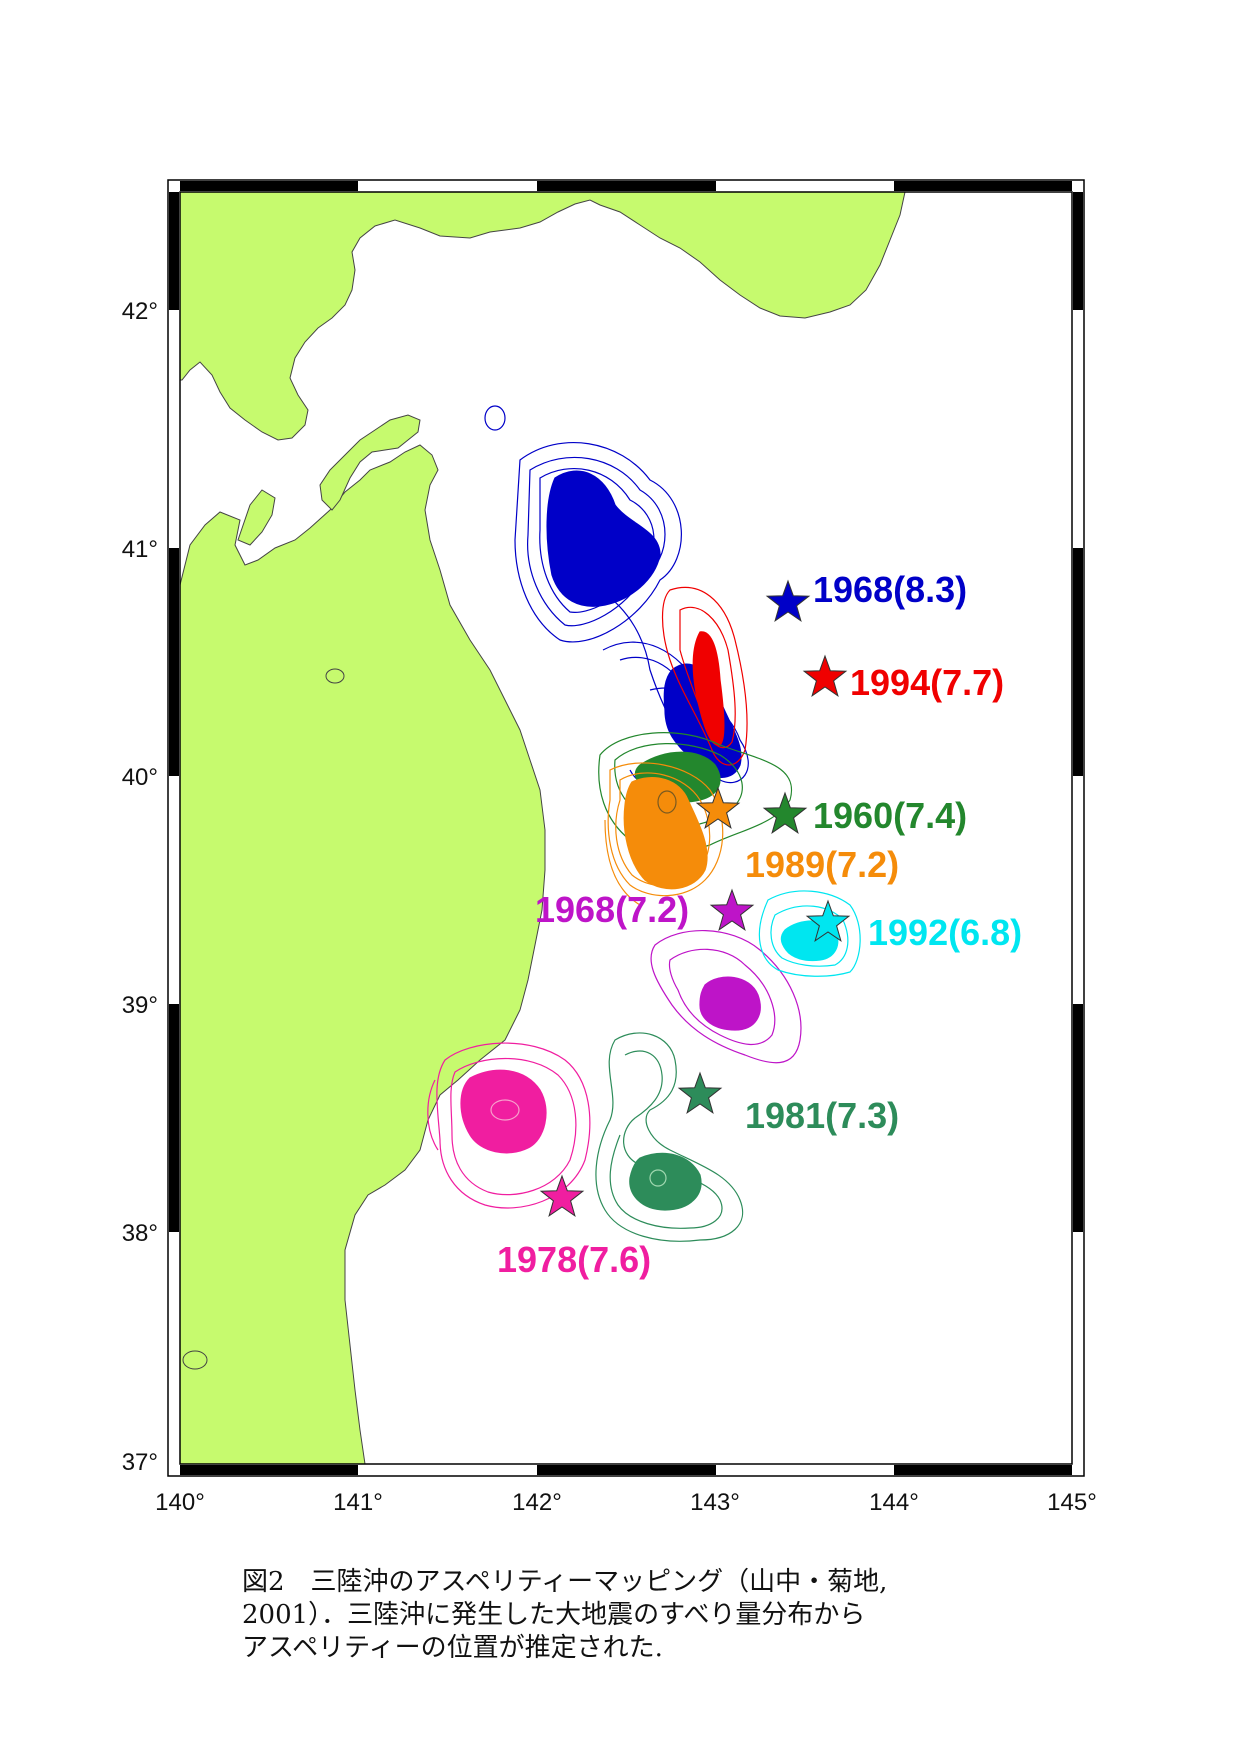 This screenshot has width=1240, height=1754. What do you see at coordinates (704, 676) in the screenshot?
I see `asperity-1994-7.7` at bounding box center [704, 676].